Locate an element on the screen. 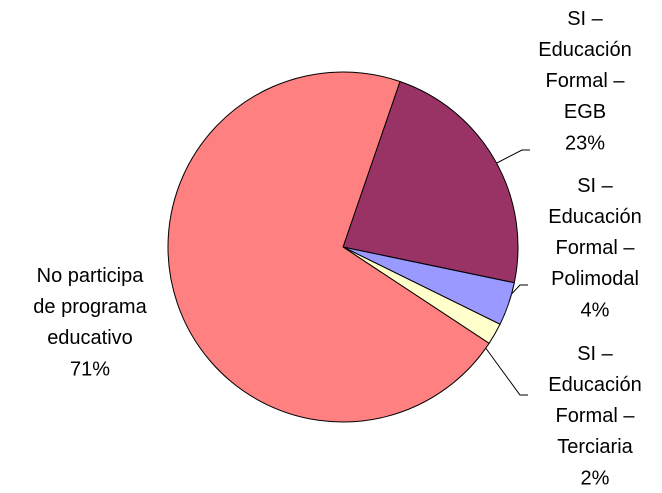 The height and width of the screenshot is (493, 662). slice-label: SI – Educación Formal – Terciaria is located at coordinates (594, 400).